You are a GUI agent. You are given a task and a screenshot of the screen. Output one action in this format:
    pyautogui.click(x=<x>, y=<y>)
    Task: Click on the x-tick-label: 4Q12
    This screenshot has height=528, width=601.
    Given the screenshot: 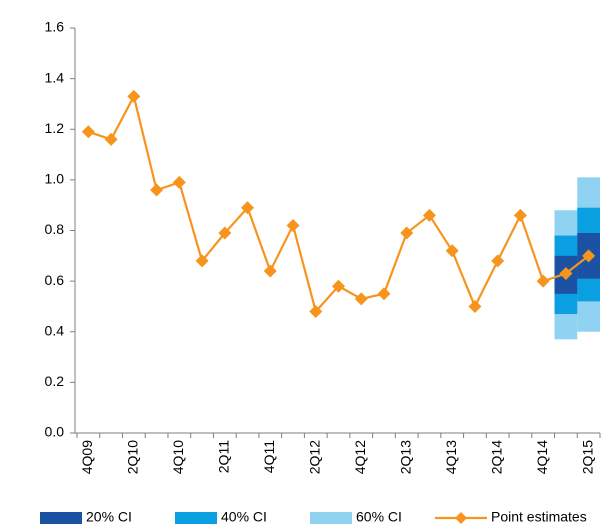 What is the action you would take?
    pyautogui.click(x=360, y=457)
    